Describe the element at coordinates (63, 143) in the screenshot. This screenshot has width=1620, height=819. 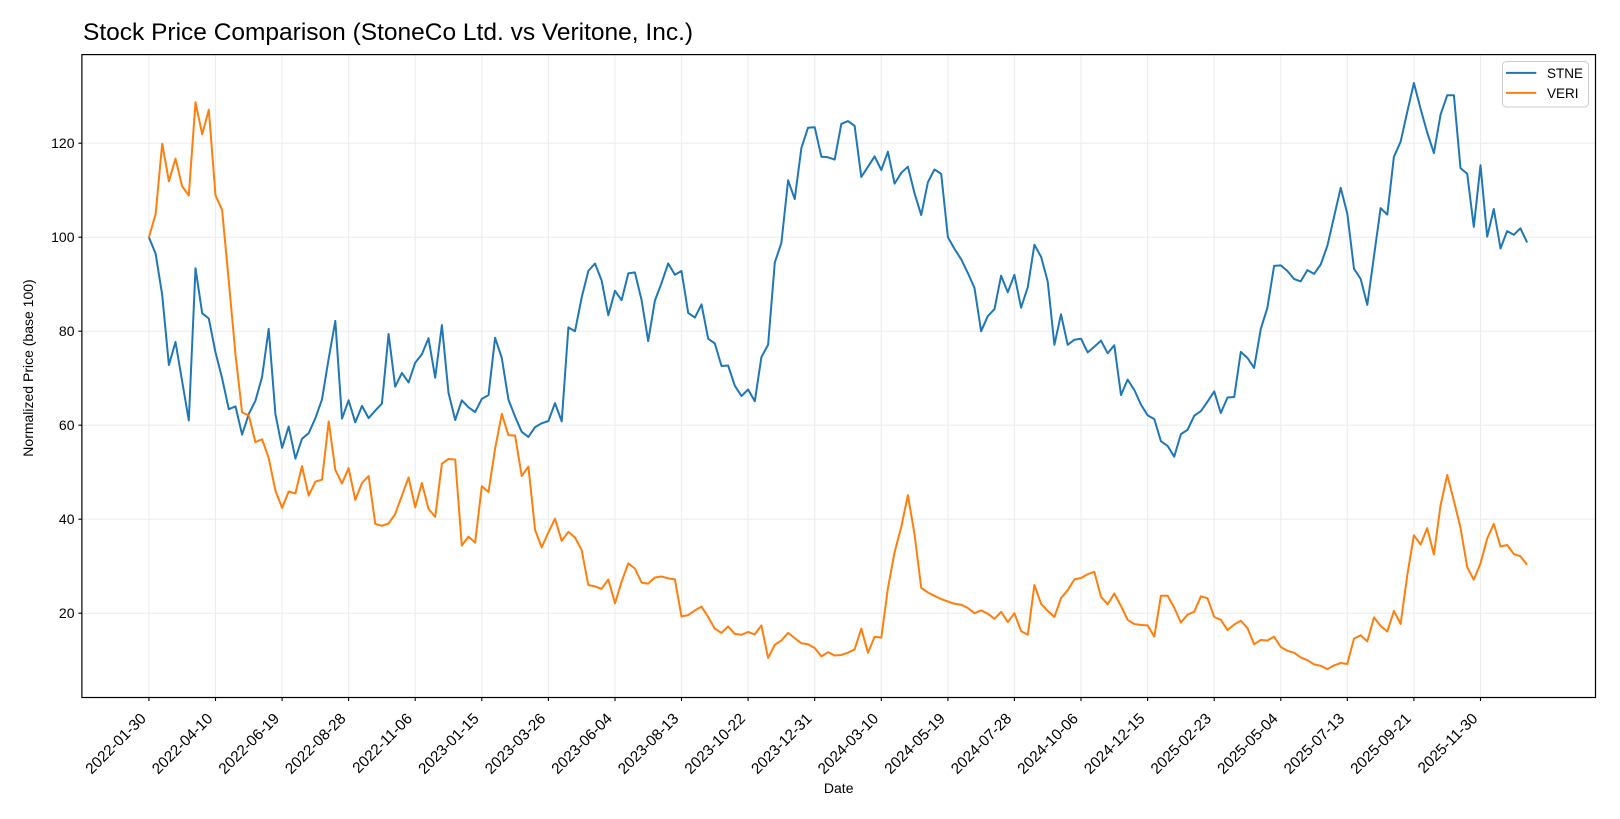
I see `svg-text: 120` at that location.